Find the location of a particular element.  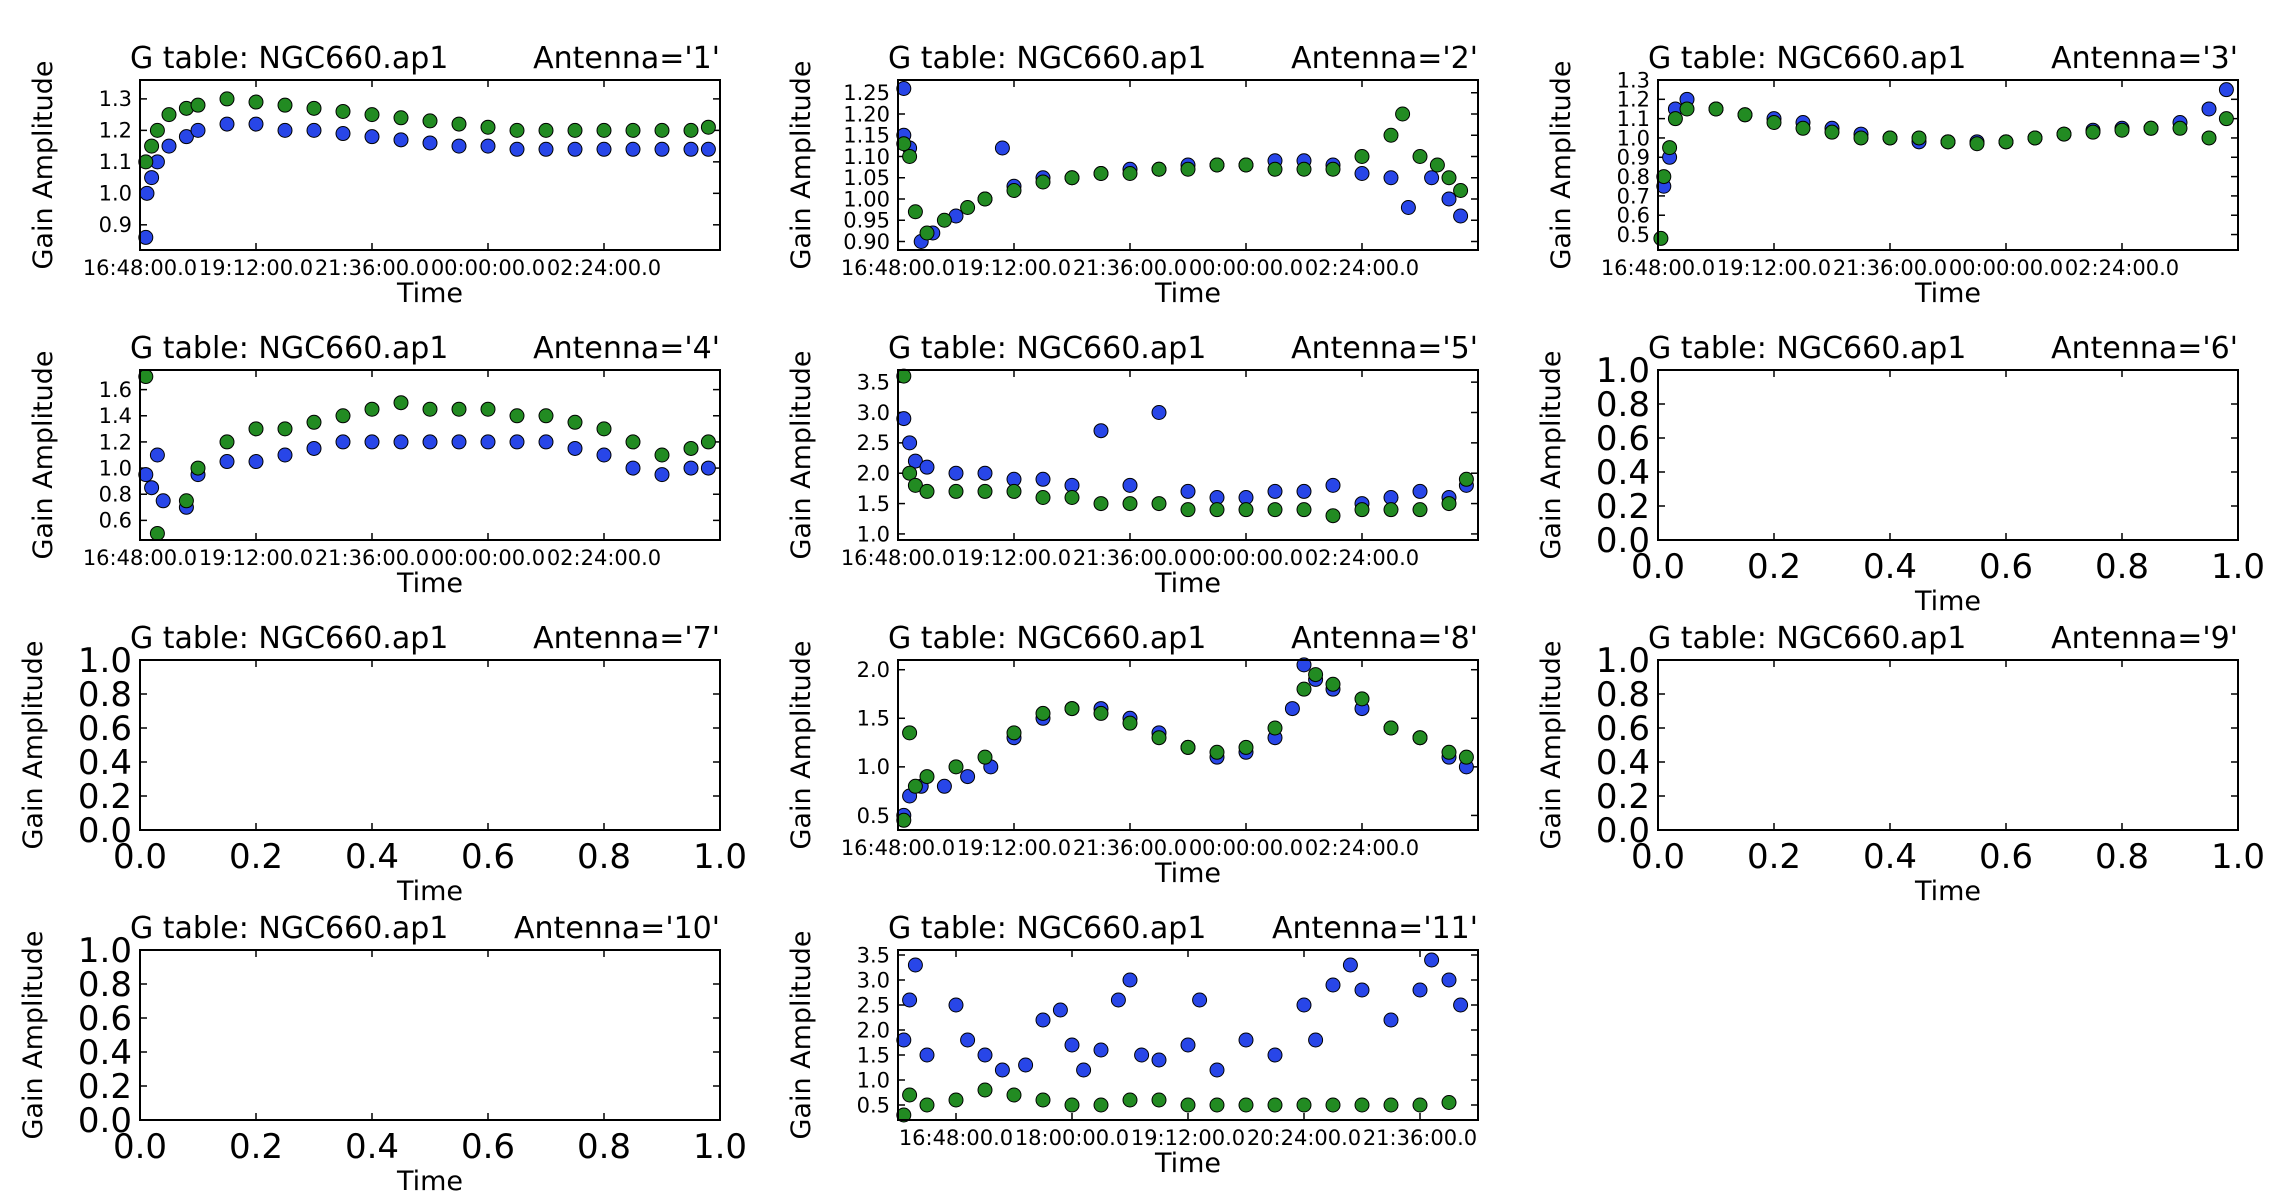

y-tick-label: 1.1 is located at coordinates (1633, 119).